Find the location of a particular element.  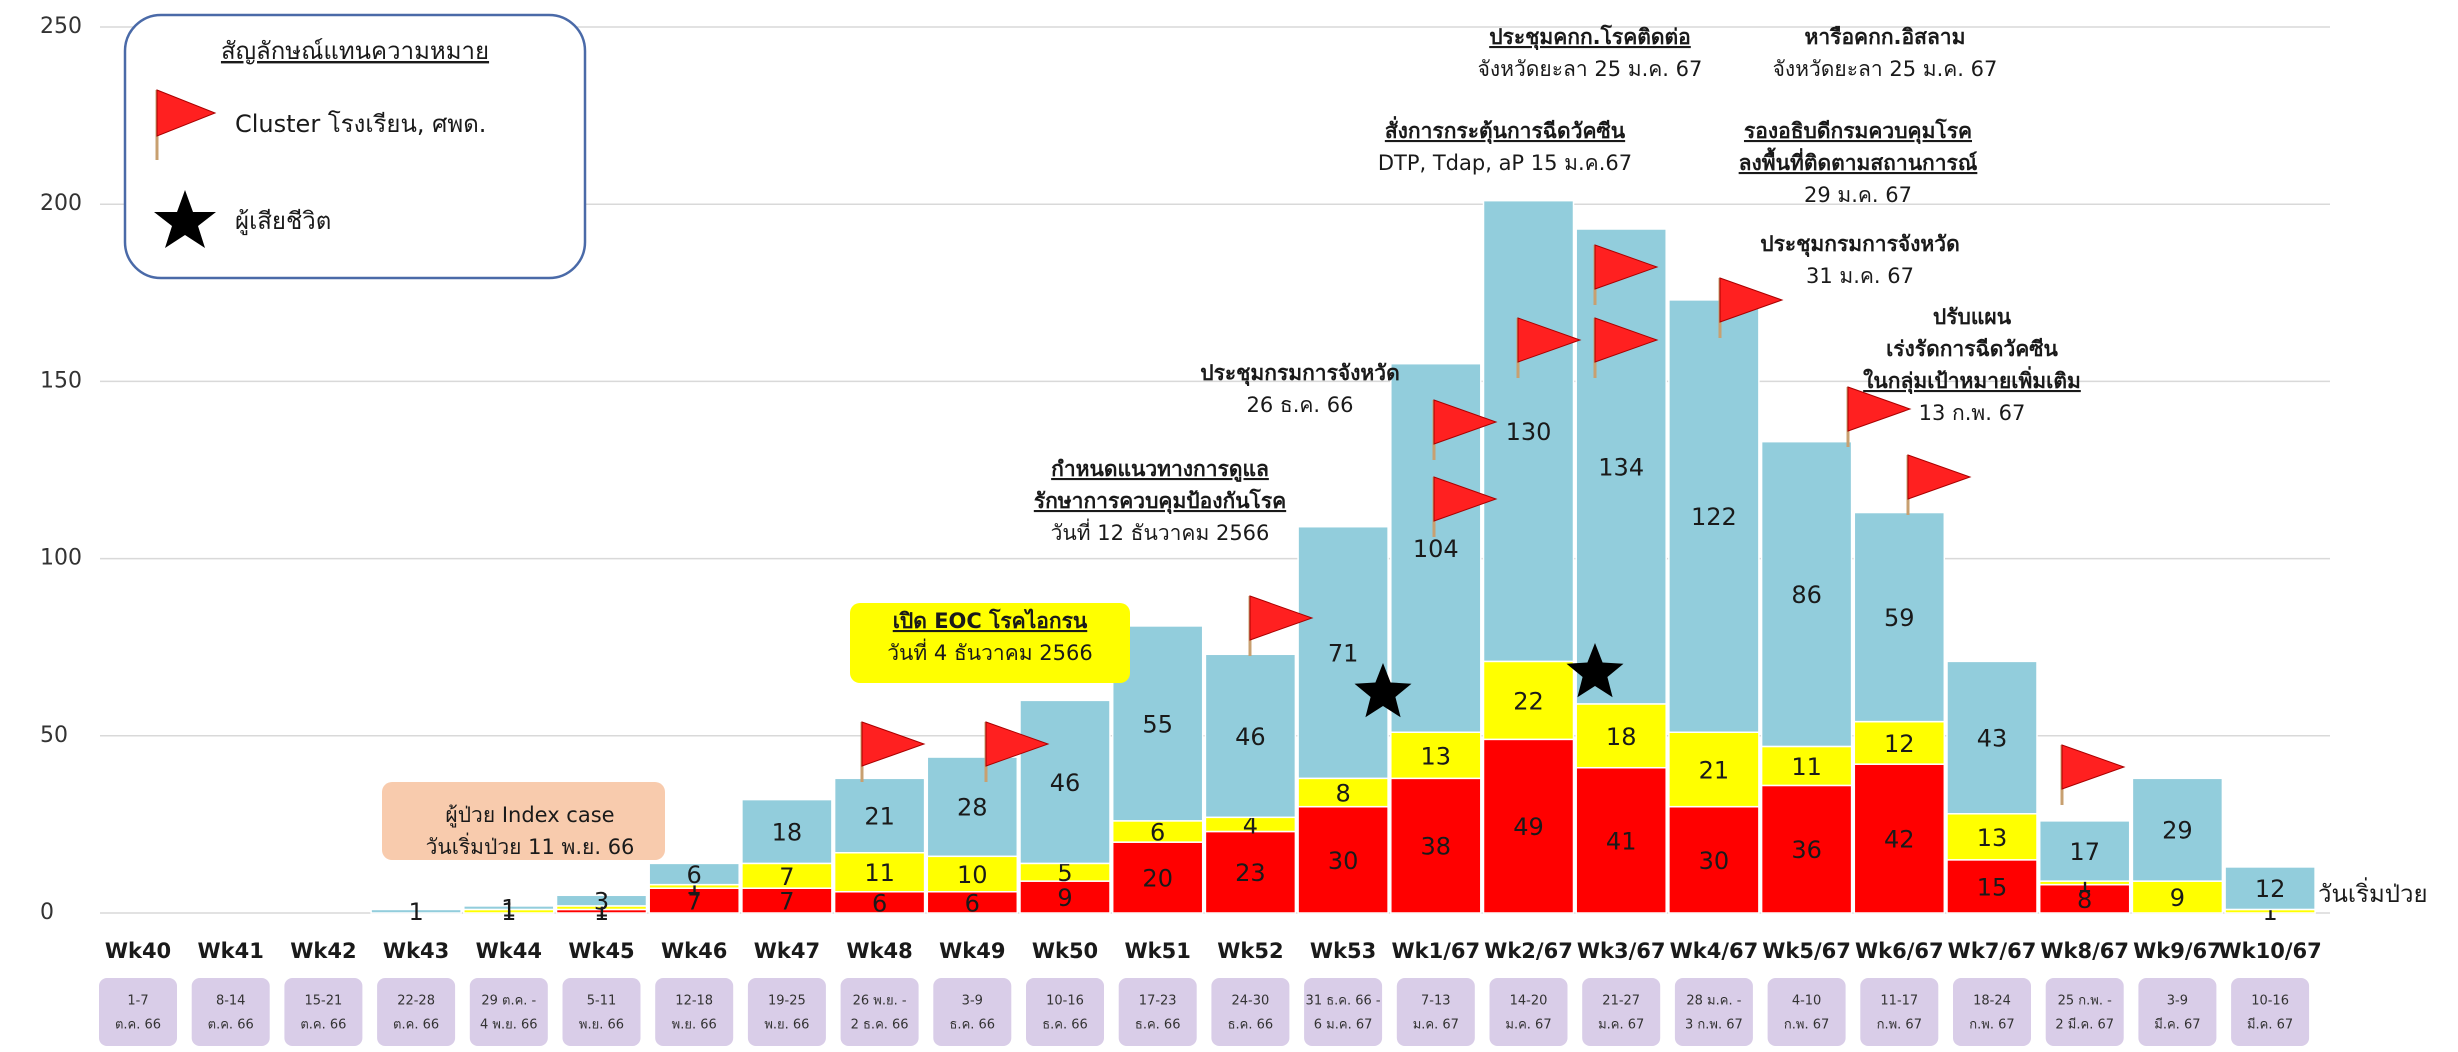

value-label: 28 is located at coordinates (972, 808).